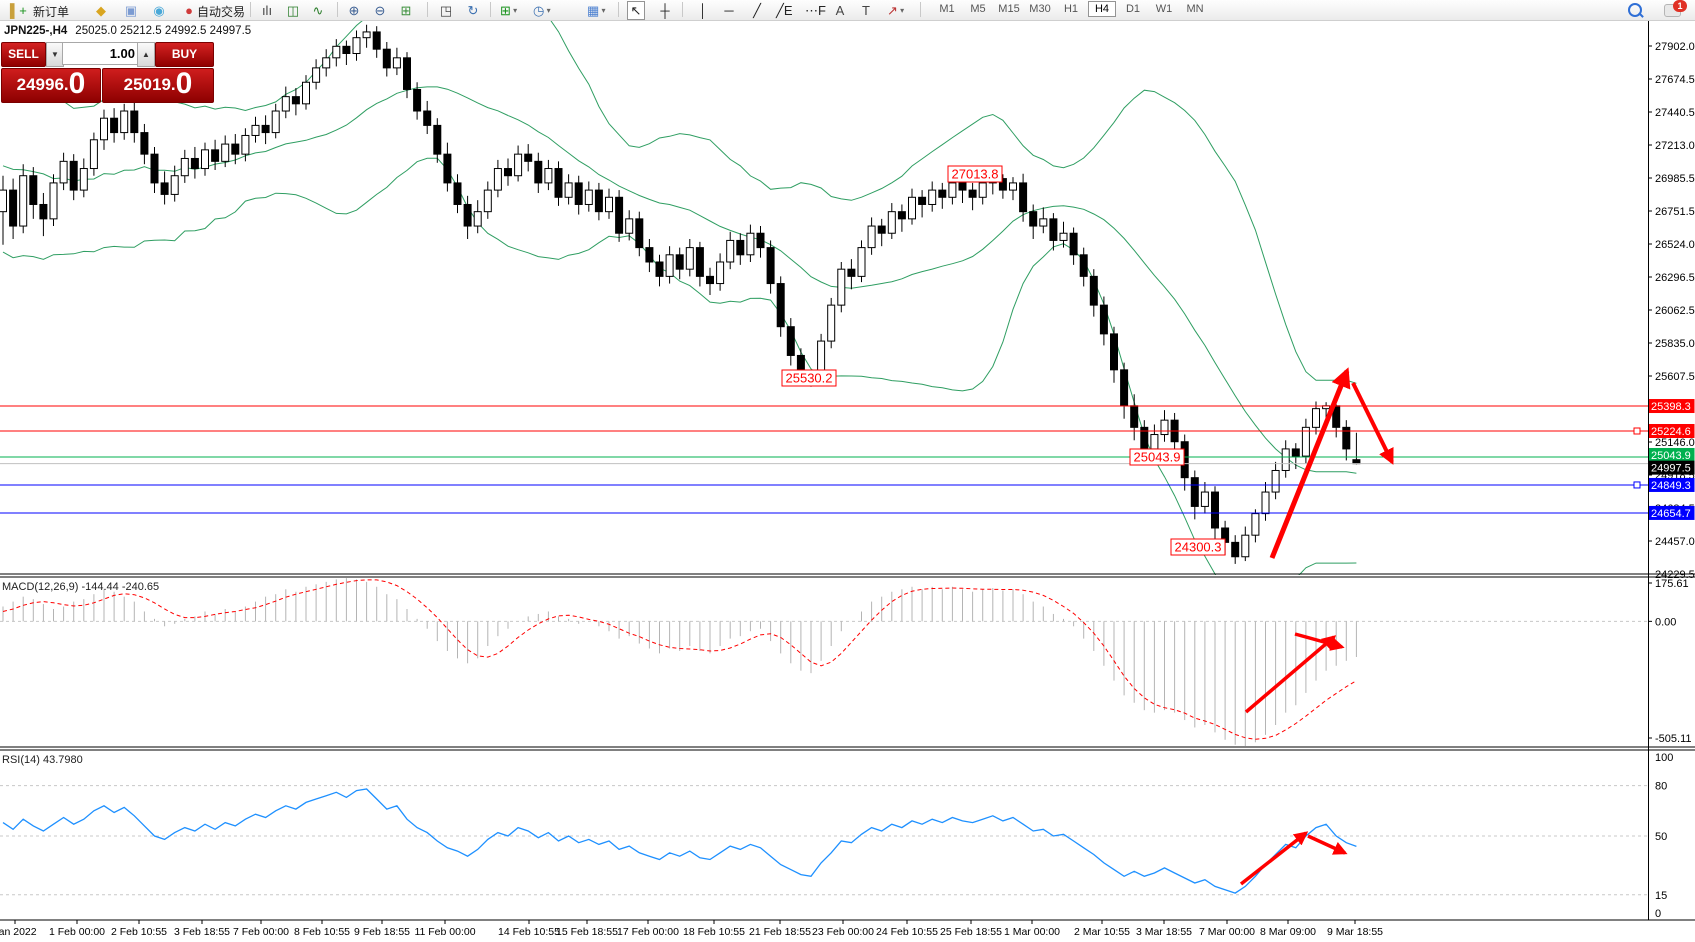 This screenshot has width=1695, height=942. Describe the element at coordinates (1198, 547) in the screenshot. I see `chart-price-annotation: 24300.3` at that location.